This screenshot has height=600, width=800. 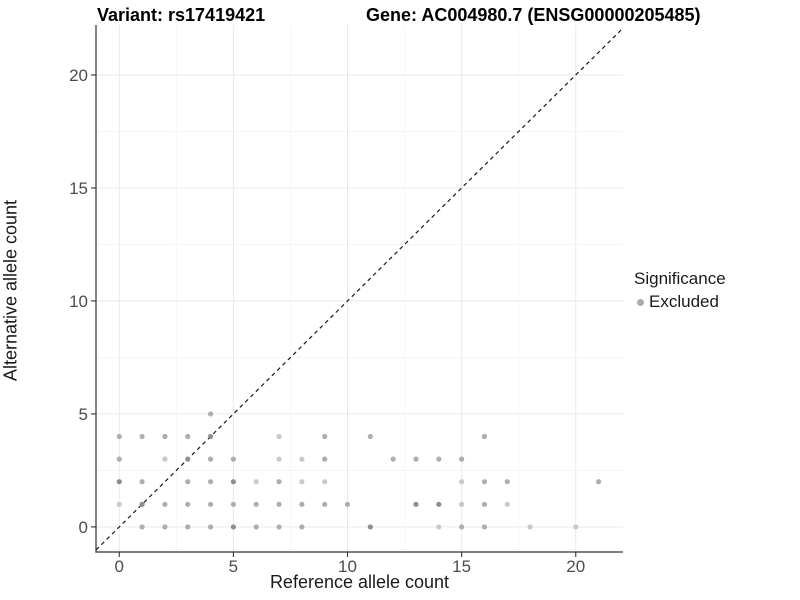 I want to click on legend-point-icon, so click(x=640, y=302).